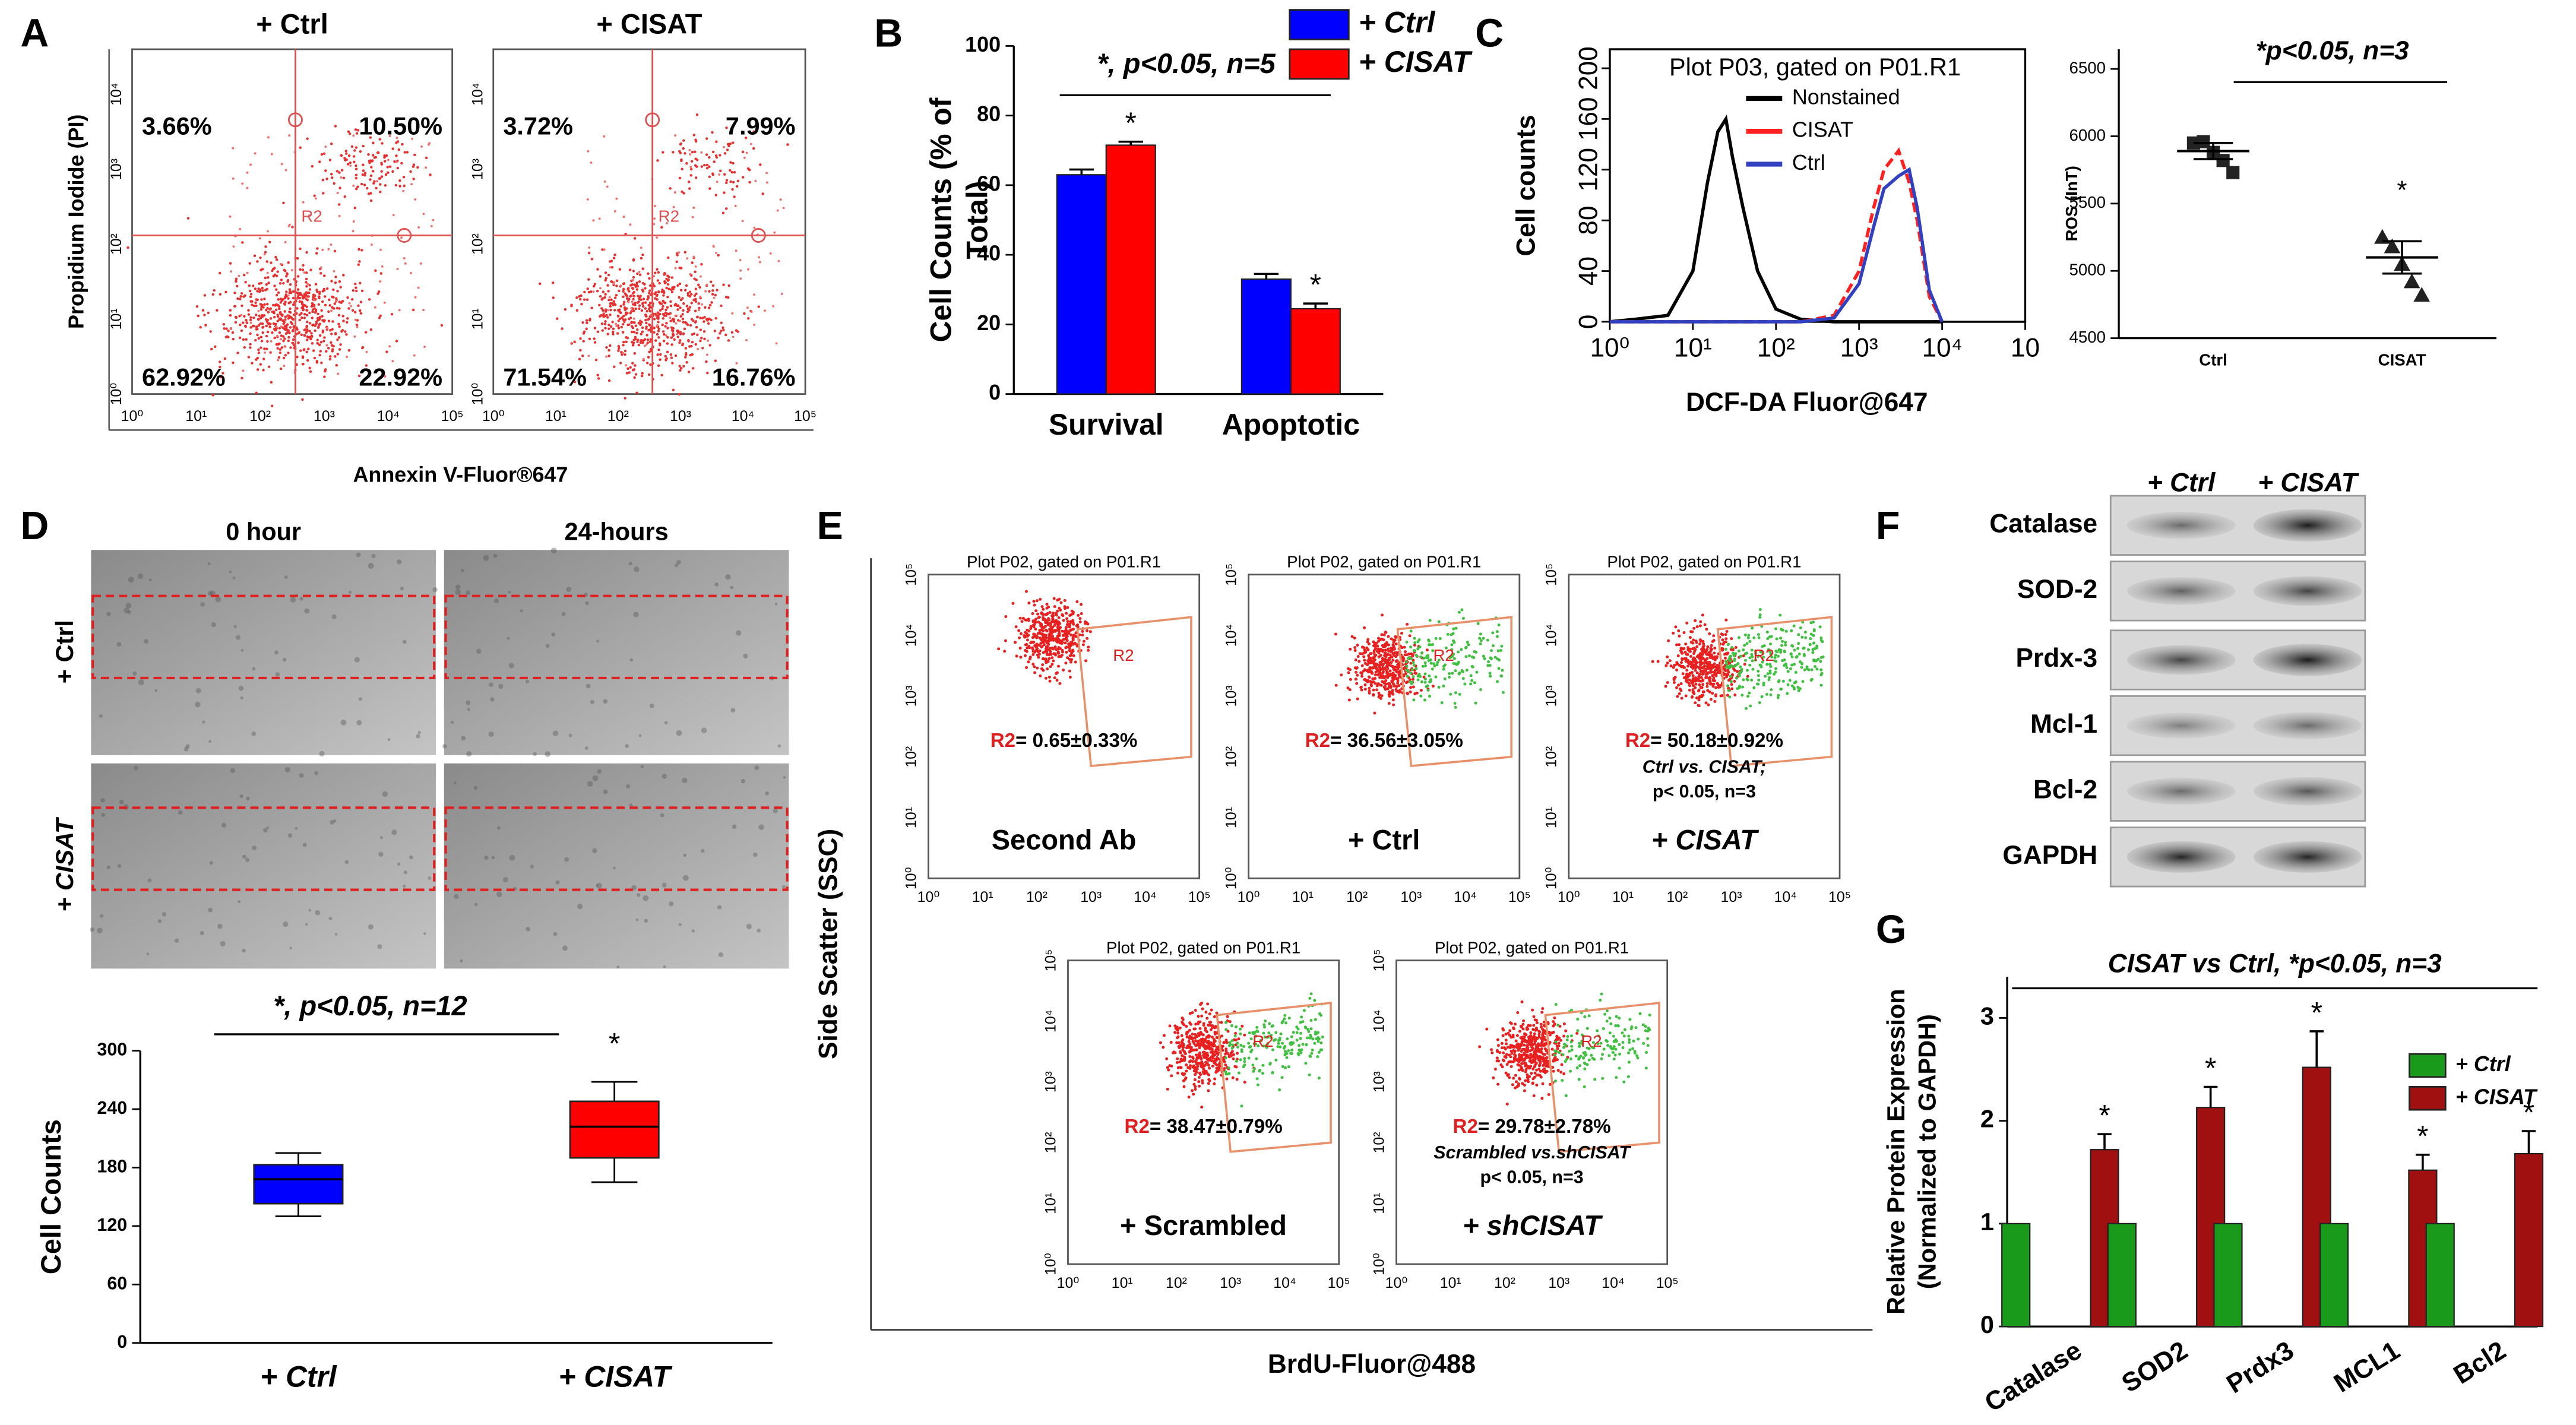 This screenshot has width=2576, height=1425. I want to click on plot-name: + CISAT, so click(1705, 839).